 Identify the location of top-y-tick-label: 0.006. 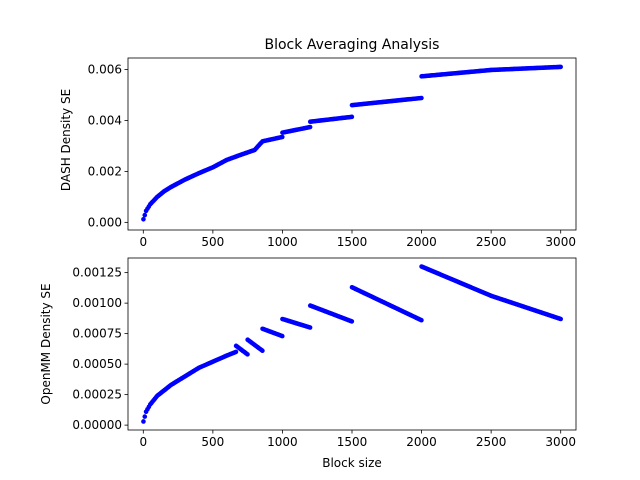
(105, 69).